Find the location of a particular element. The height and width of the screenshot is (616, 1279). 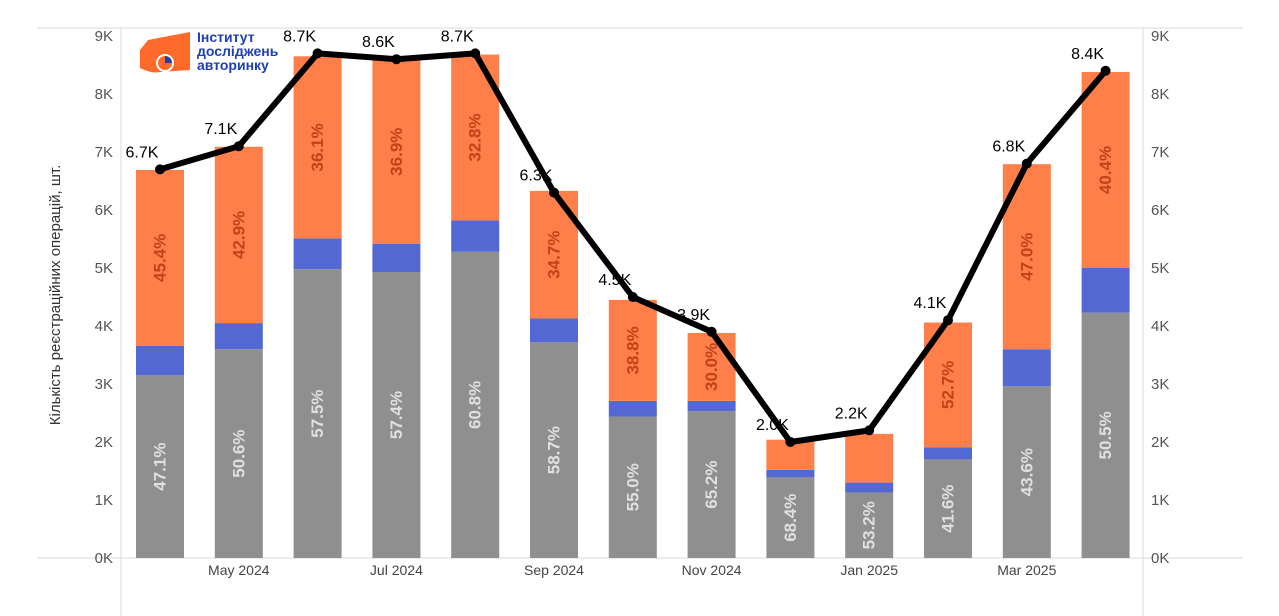

y-tick-right: 3K is located at coordinates (1160, 384).